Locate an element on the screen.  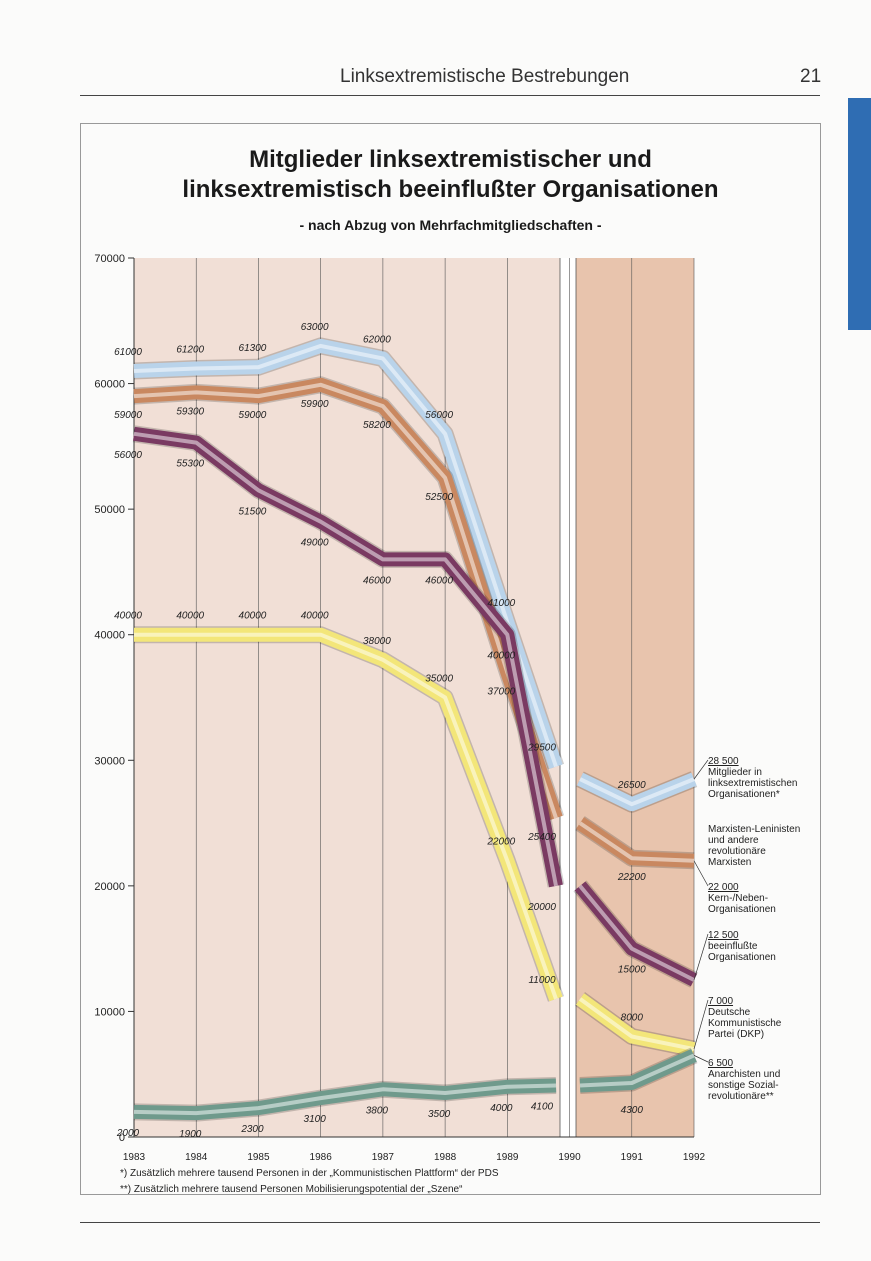
page-number: 21 is located at coordinates (811, 76).